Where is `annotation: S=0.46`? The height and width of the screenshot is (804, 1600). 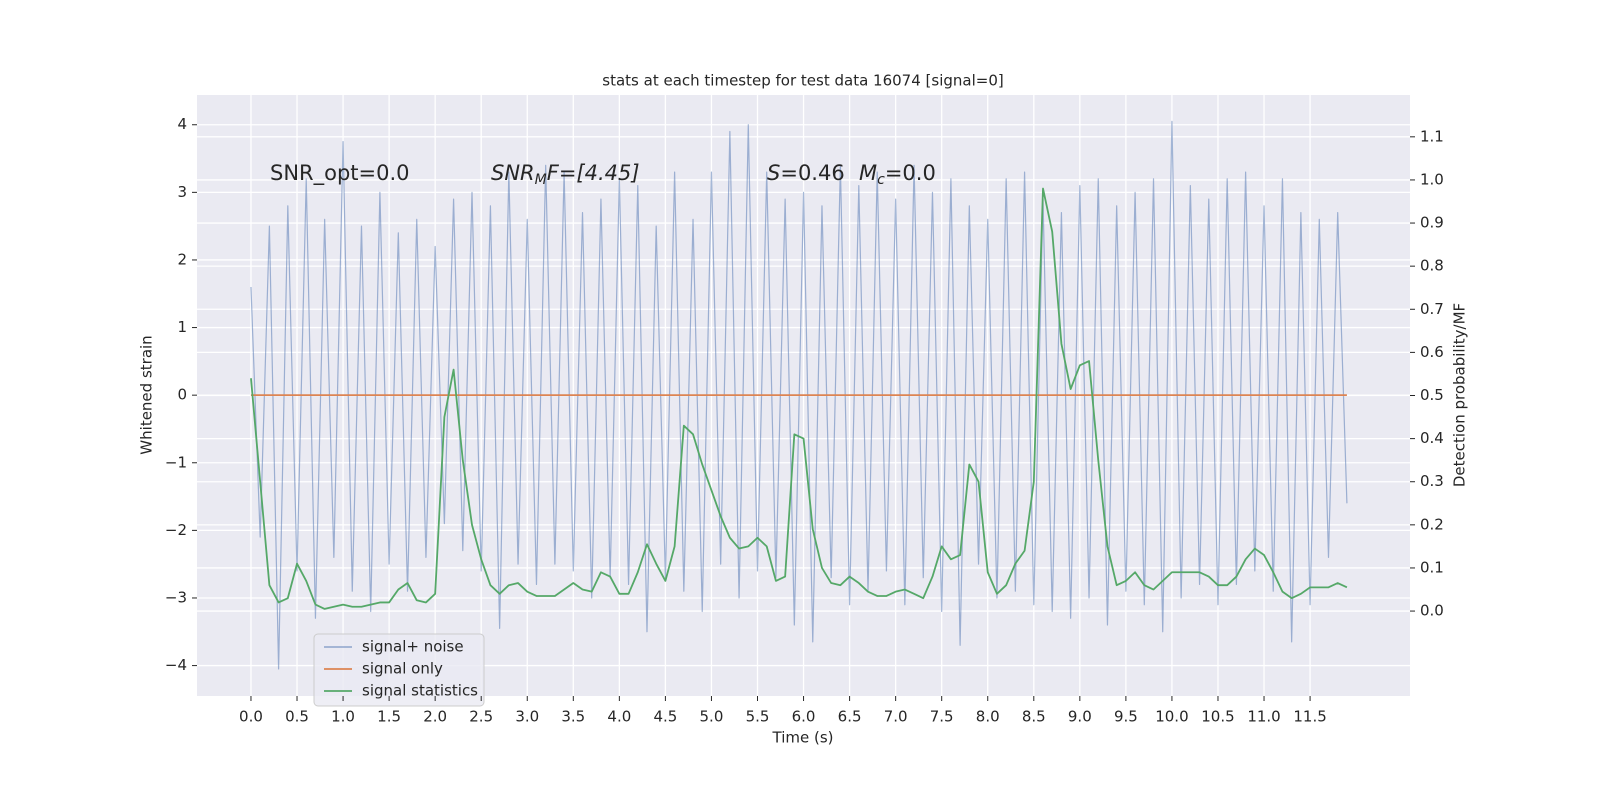
annotation: S=0.46 is located at coordinates (806, 173).